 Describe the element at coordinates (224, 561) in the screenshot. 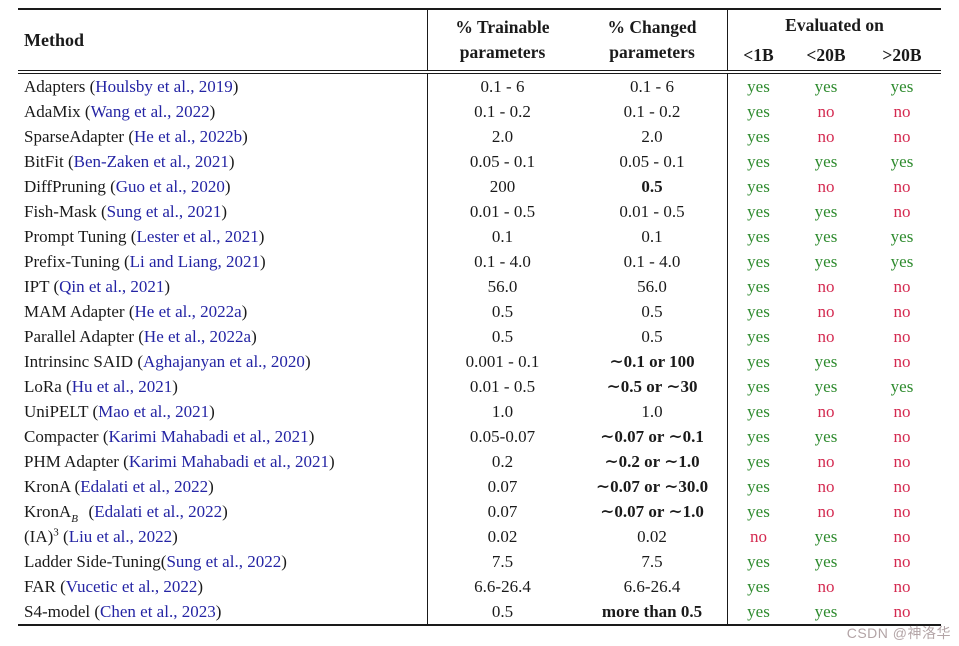

I see `citation-link: Sung et al., 2022` at that location.